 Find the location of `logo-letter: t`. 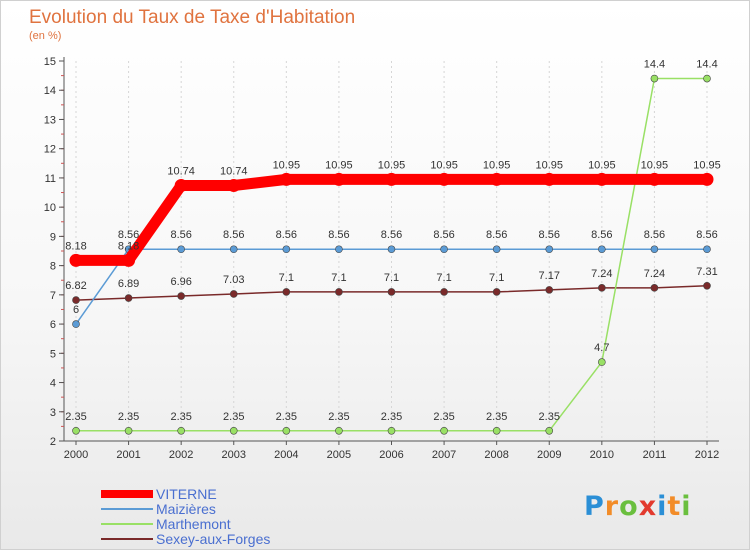

logo-letter: t is located at coordinates (674, 506).